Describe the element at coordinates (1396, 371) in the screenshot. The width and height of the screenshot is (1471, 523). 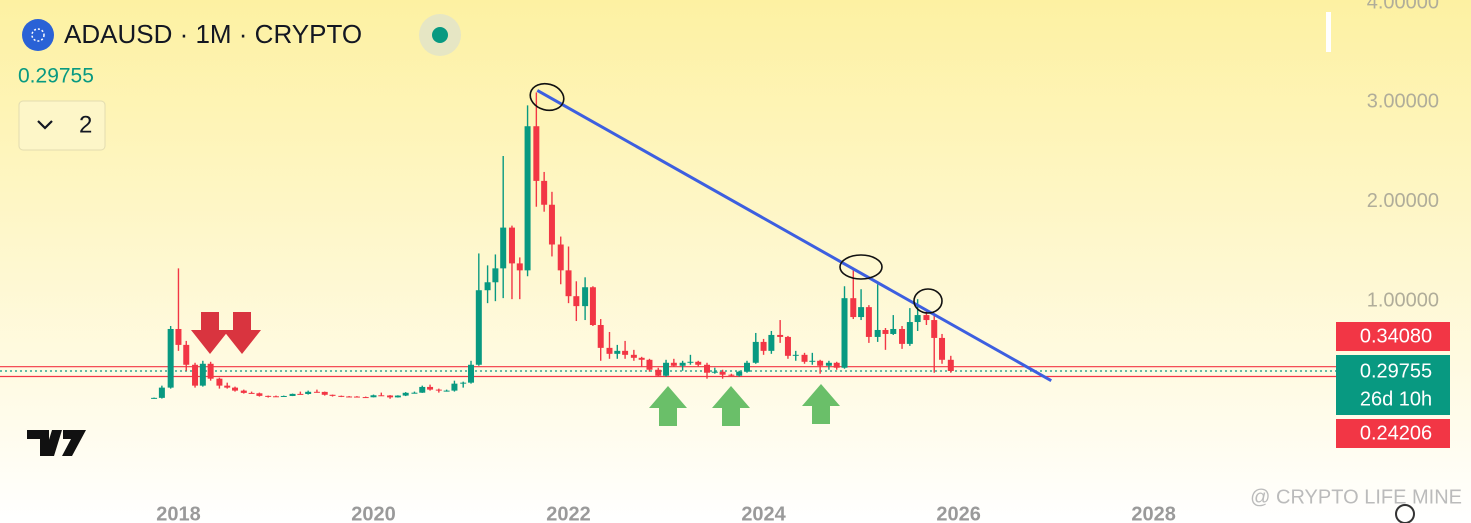
I see `price-tag-label: 0.29755` at that location.